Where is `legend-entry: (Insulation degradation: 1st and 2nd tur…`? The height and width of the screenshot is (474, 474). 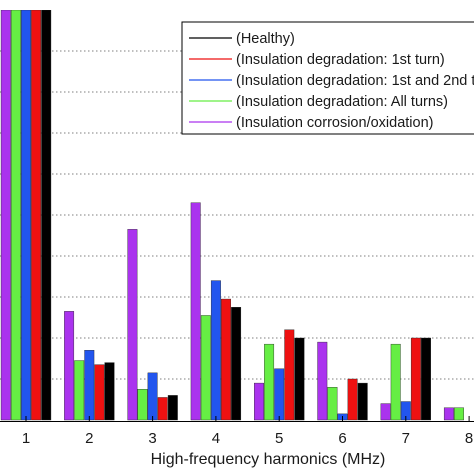
legend-entry: (Insulation degradation: 1st and 2nd tur… is located at coordinates (355, 81).